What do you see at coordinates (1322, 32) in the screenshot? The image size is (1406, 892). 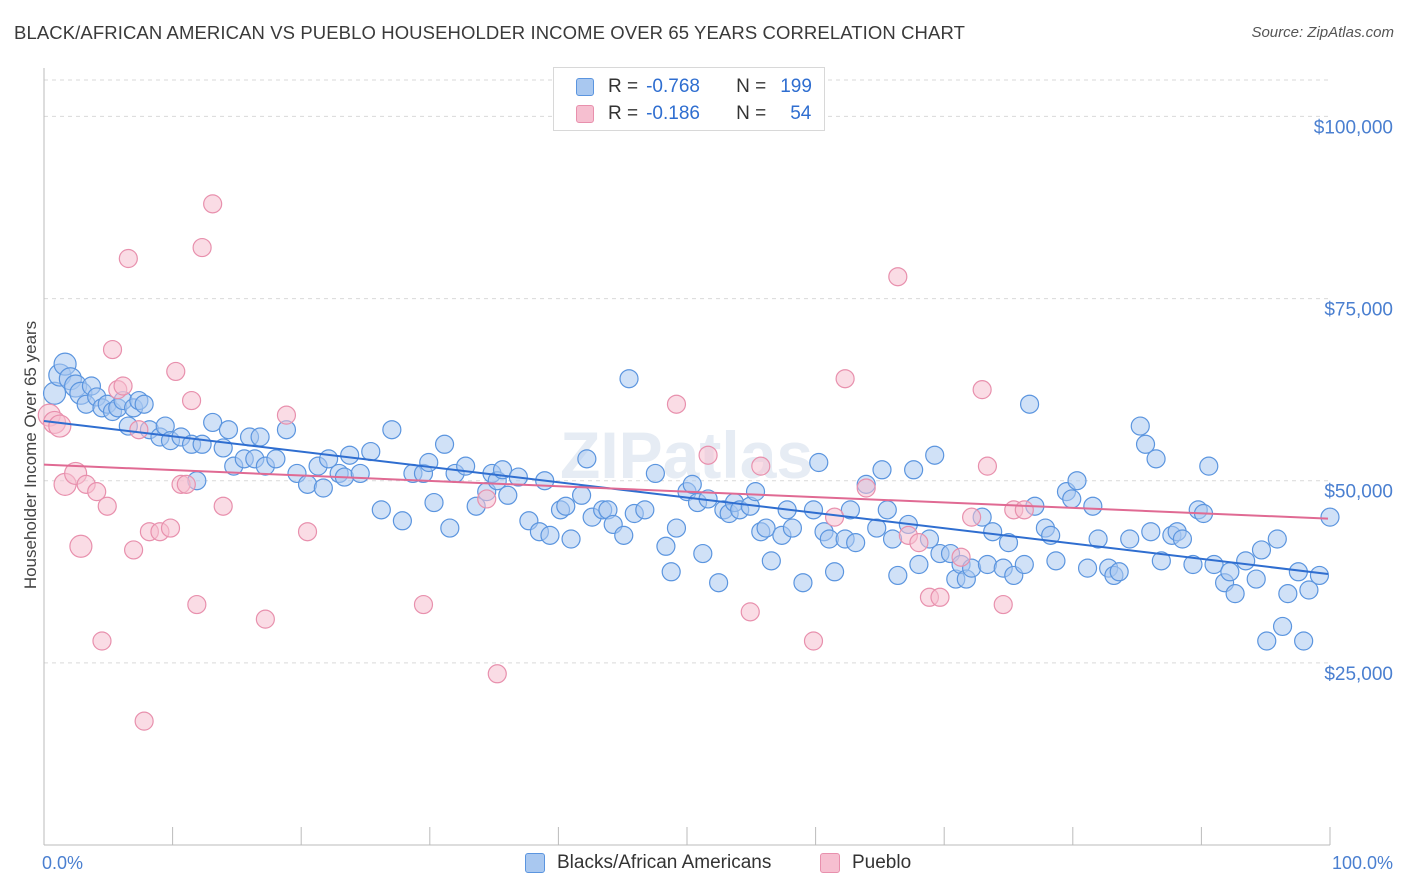 I see `source-label: Source: ZipAtlas.com` at bounding box center [1322, 32].